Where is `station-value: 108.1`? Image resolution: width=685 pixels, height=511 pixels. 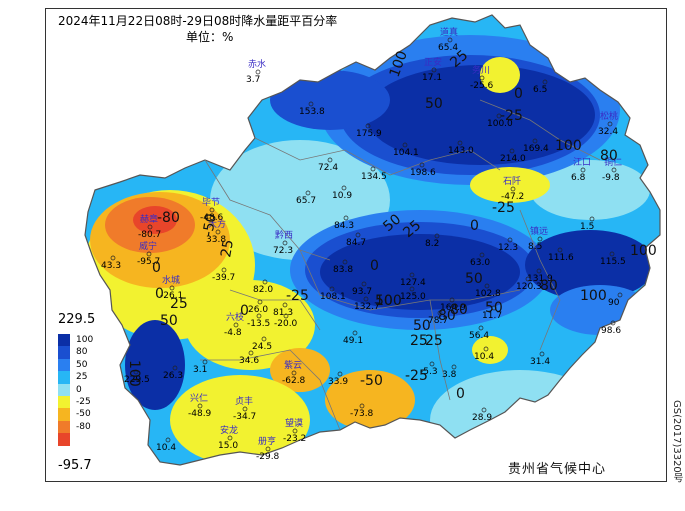
station-value: 108.1 is located at coordinates (333, 297).